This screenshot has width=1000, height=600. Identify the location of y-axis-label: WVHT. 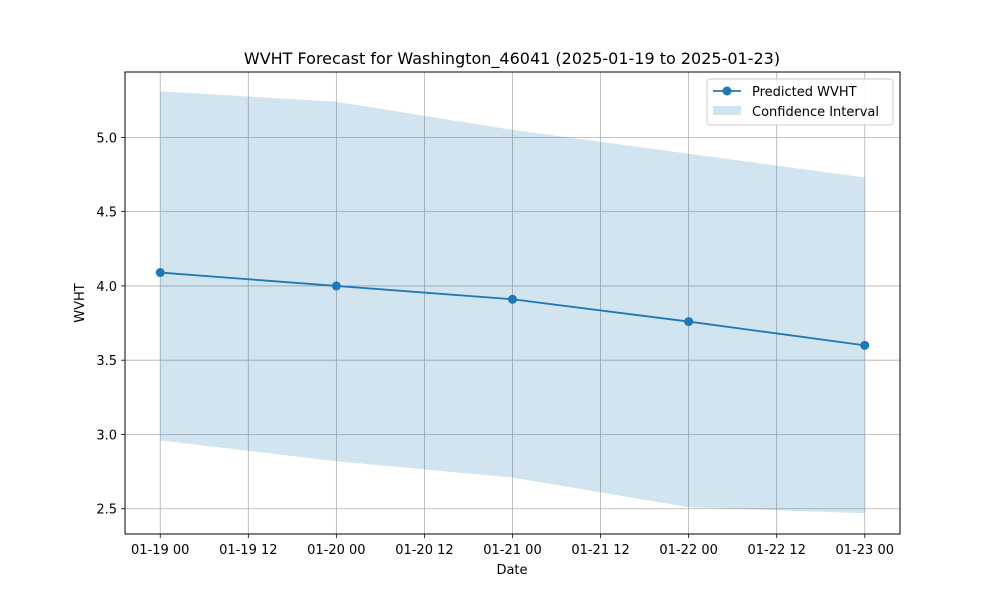
(80, 303).